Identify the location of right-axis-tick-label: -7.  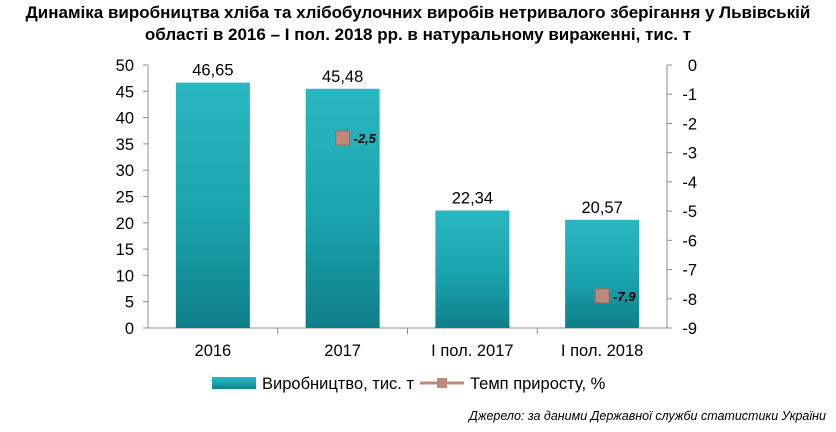
(689, 271).